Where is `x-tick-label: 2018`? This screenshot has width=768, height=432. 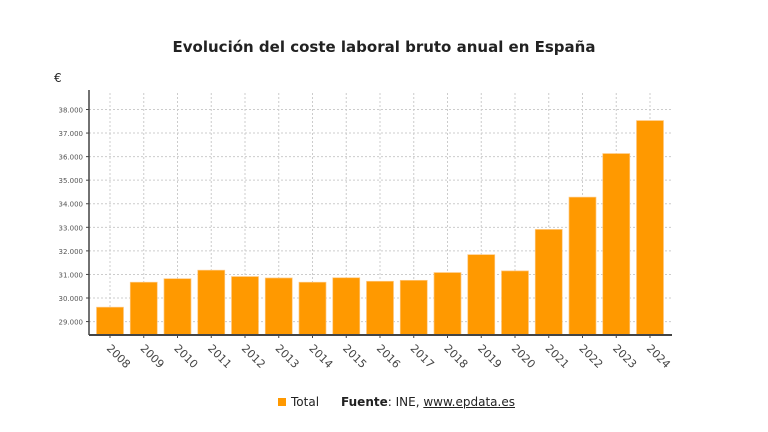 x-tick-label: 2018 is located at coordinates (455, 356).